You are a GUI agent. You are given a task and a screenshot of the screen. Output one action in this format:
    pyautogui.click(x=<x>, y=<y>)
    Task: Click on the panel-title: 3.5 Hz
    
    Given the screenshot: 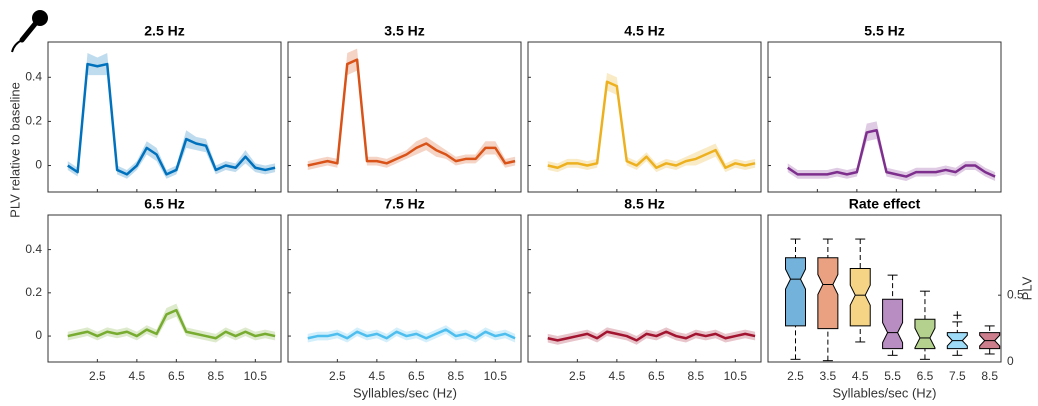 What is the action you would take?
    pyautogui.click(x=404, y=31)
    